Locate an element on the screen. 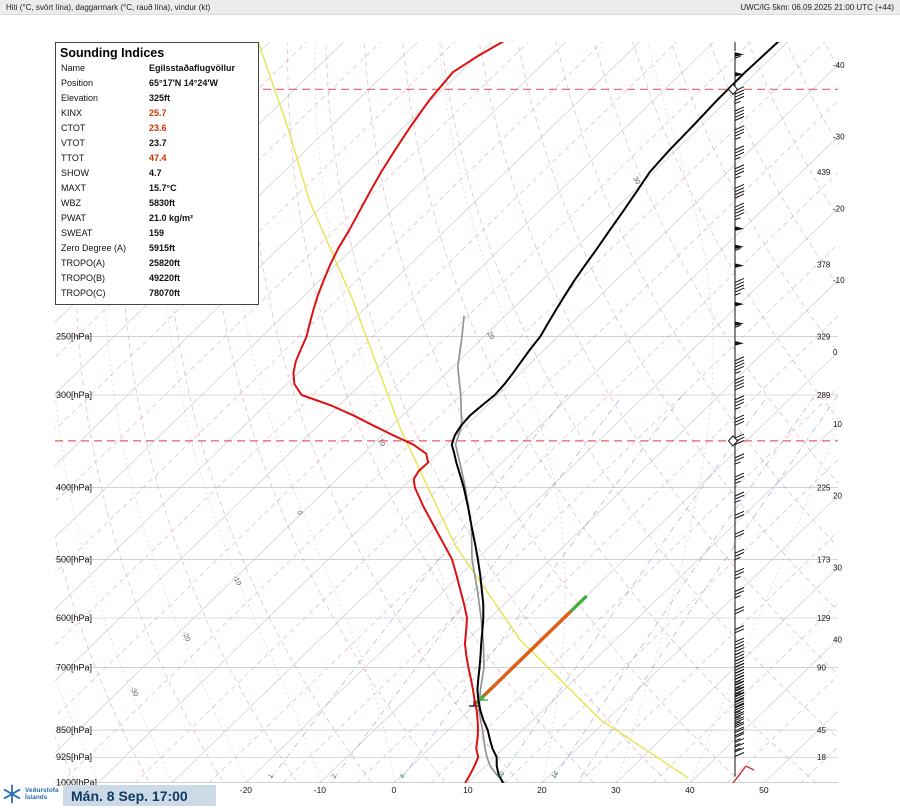 The width and height of the screenshot is (900, 808). valid-time-label: Mán. 8 Sep. 17:00 is located at coordinates (139, 795).